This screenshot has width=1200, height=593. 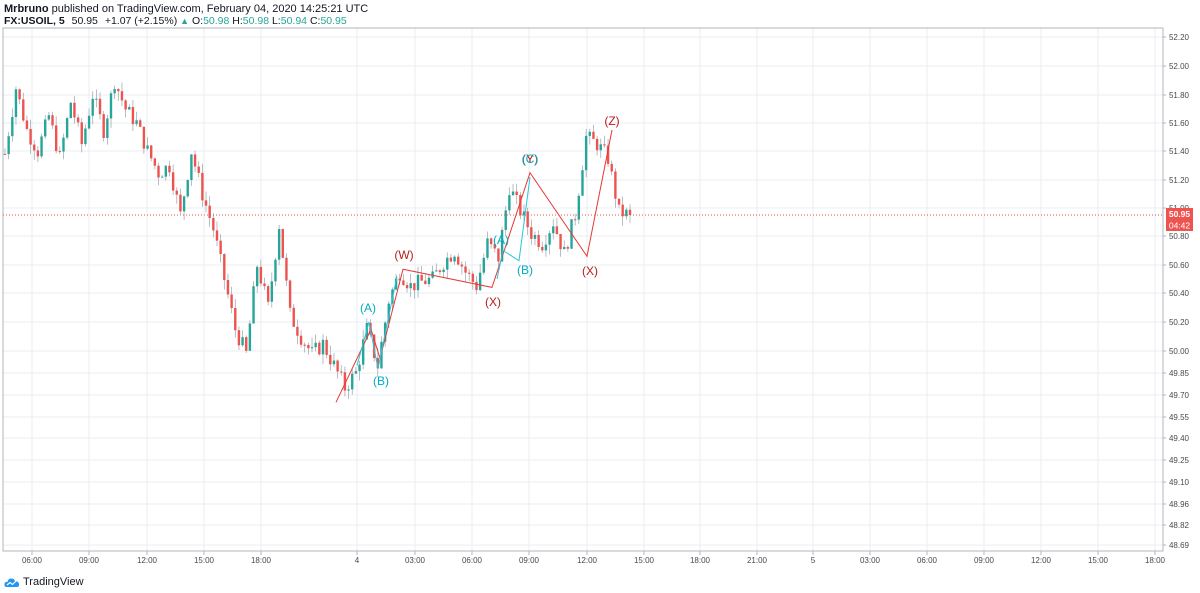 What do you see at coordinates (1179, 180) in the screenshot?
I see `price-tick-label: 51.20` at bounding box center [1179, 180].